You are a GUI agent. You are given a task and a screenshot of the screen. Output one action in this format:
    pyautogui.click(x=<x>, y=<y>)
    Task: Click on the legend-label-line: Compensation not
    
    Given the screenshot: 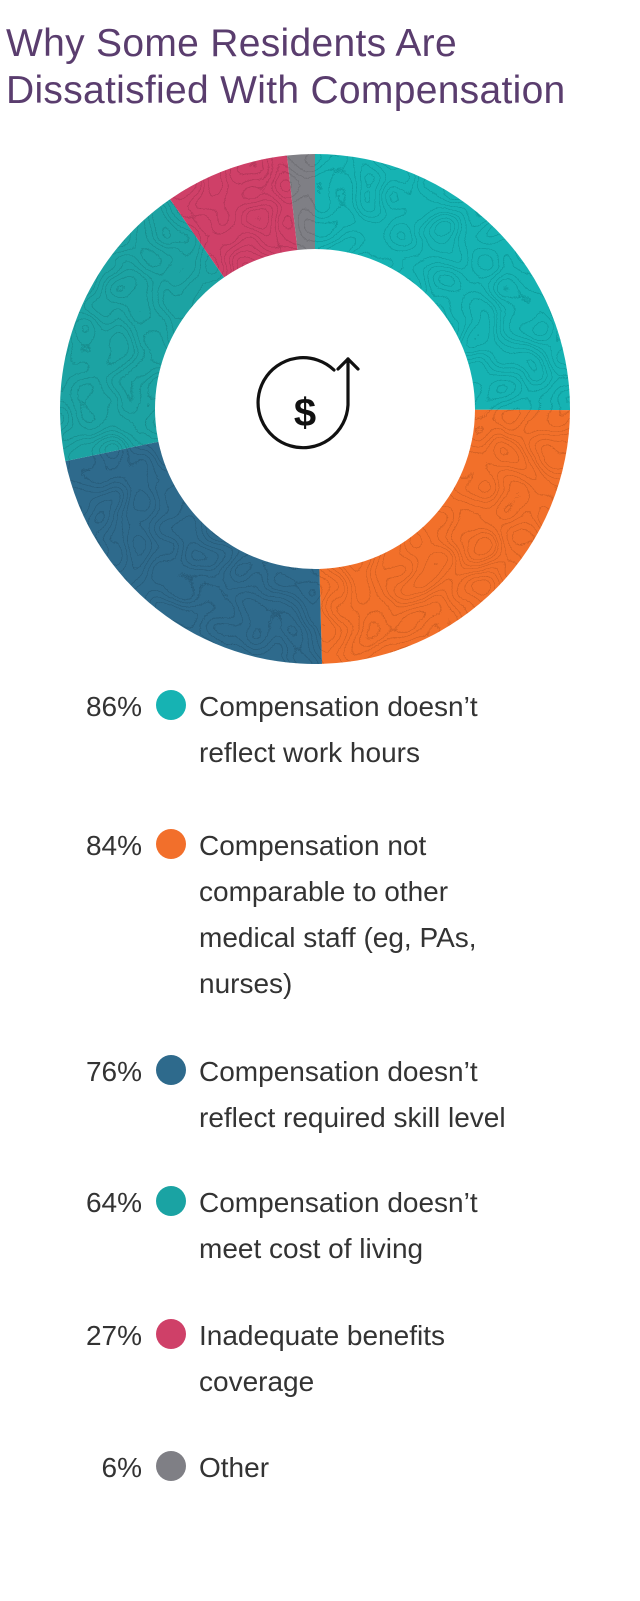 What is the action you would take?
    pyautogui.click(x=313, y=845)
    